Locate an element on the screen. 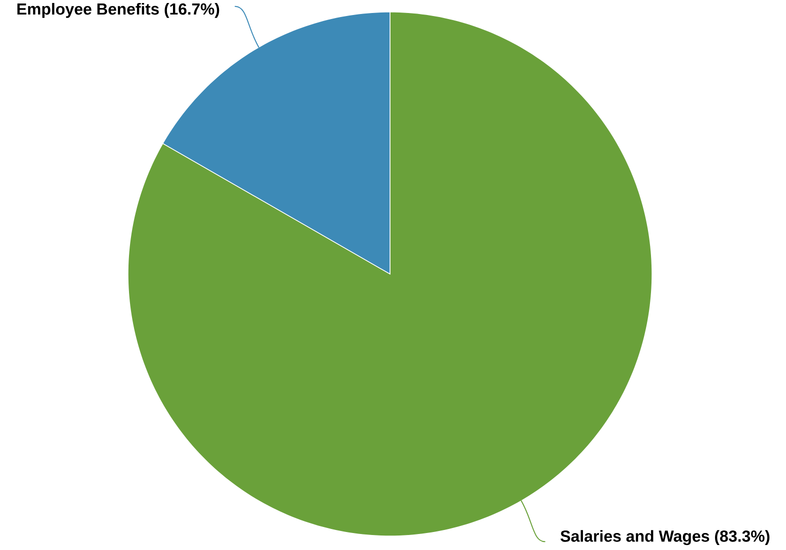 The height and width of the screenshot is (550, 786). slice-label: Salaries and Wages is located at coordinates (635, 538).